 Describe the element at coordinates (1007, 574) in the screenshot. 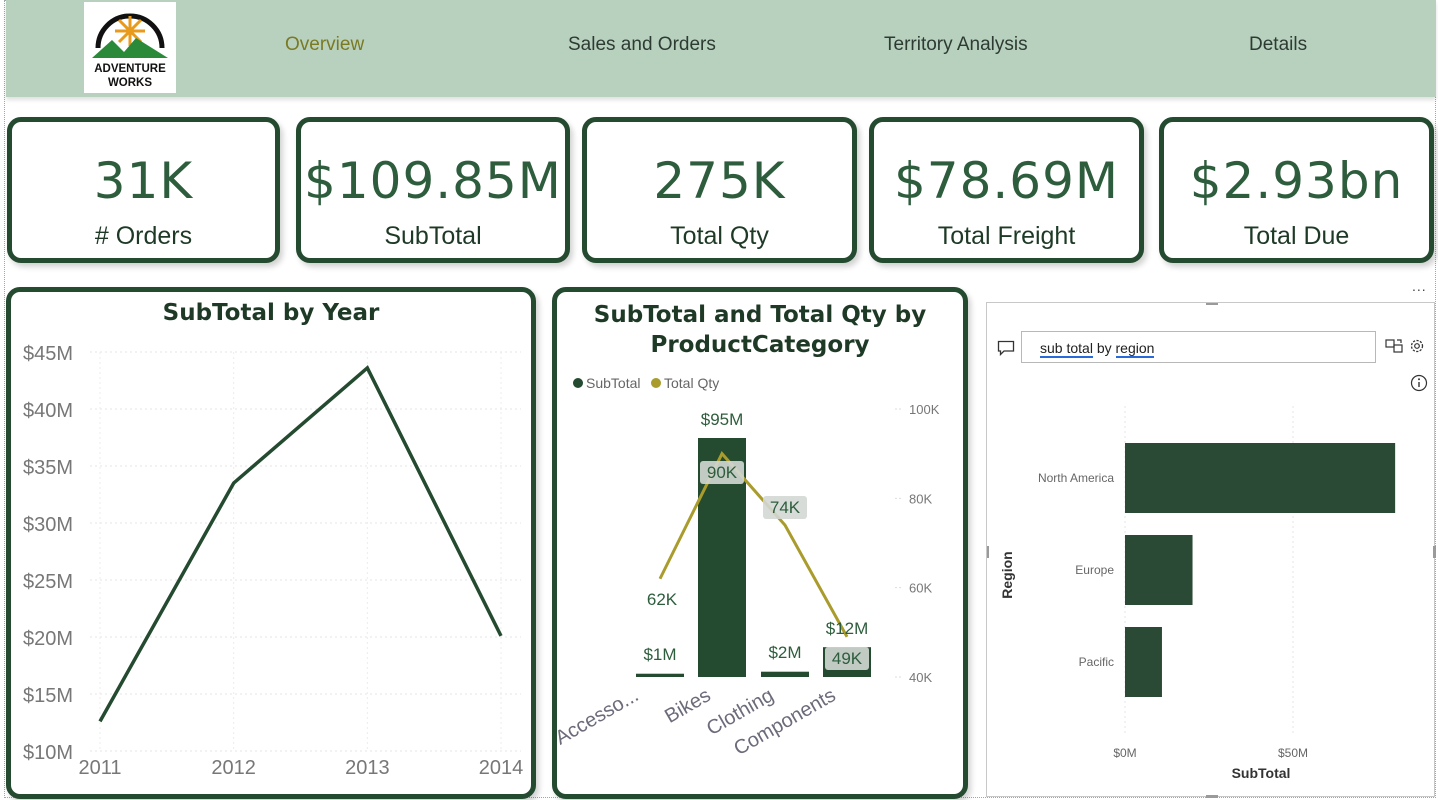

I see `y-axis-title: Region` at that location.